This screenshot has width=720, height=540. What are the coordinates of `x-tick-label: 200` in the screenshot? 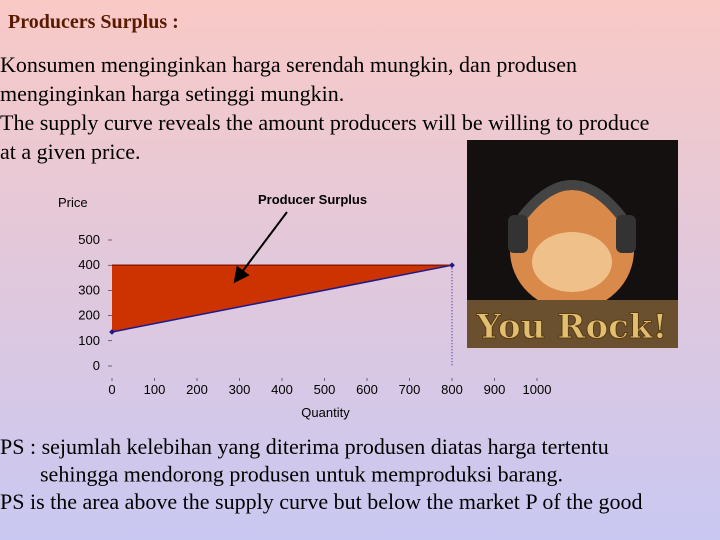 It's located at (197, 389).